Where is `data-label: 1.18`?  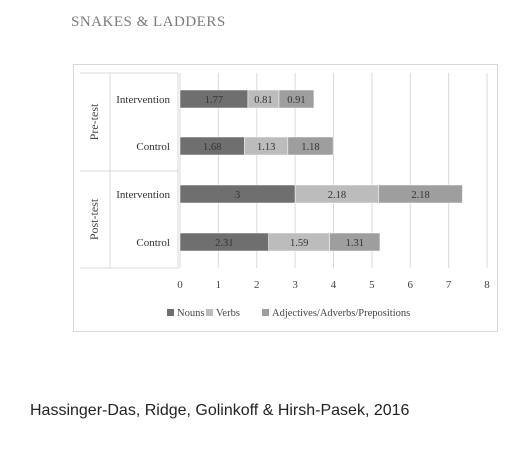
data-label: 1.18 is located at coordinates (310, 147).